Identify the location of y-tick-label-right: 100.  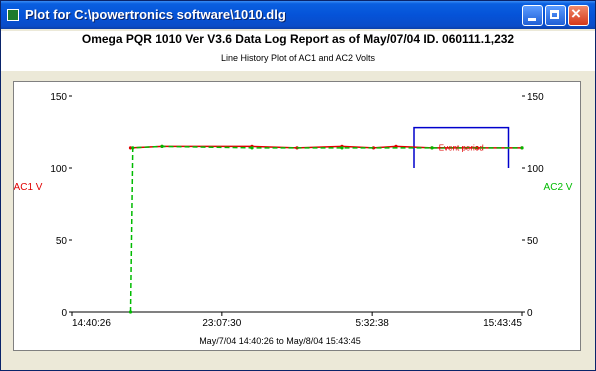
(535, 169).